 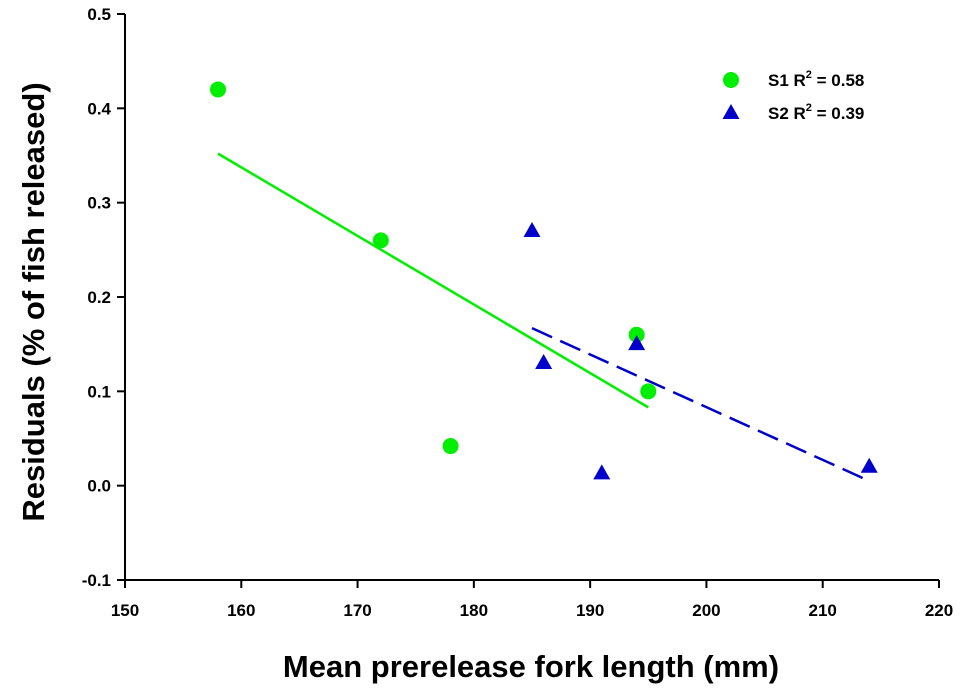 I want to click on x-tick-label: 200, so click(x=706, y=610).